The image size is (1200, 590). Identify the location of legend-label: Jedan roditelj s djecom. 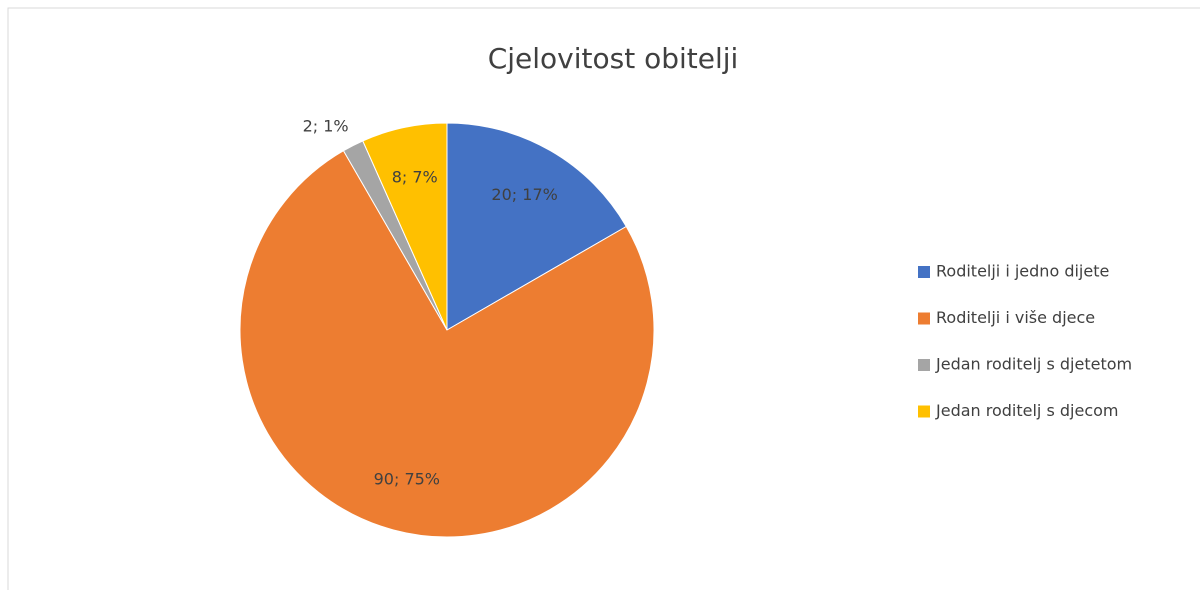
(1027, 410).